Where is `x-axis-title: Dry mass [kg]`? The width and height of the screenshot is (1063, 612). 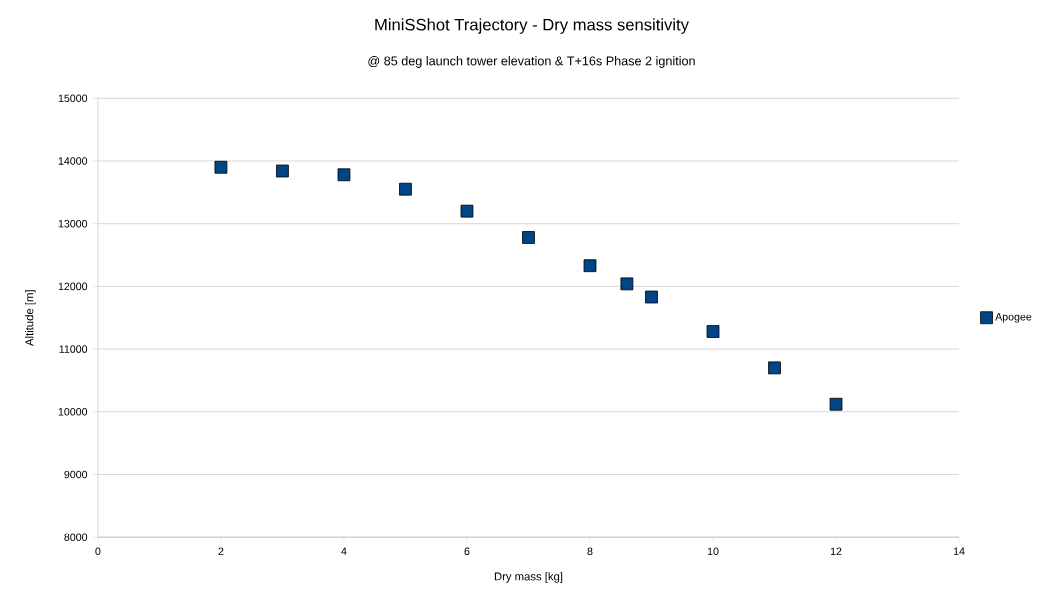
x-axis-title: Dry mass [kg] is located at coordinates (528, 577).